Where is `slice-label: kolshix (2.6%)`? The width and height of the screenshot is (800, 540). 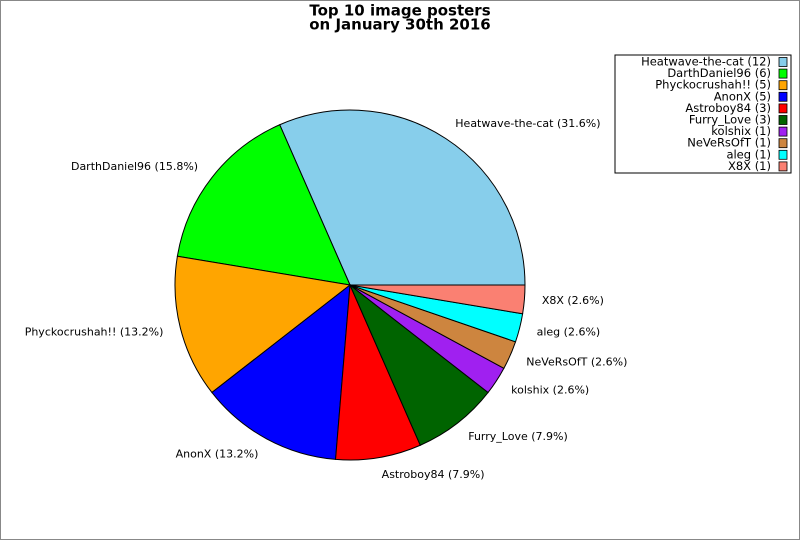 slice-label: kolshix (2.6%) is located at coordinates (550, 389).